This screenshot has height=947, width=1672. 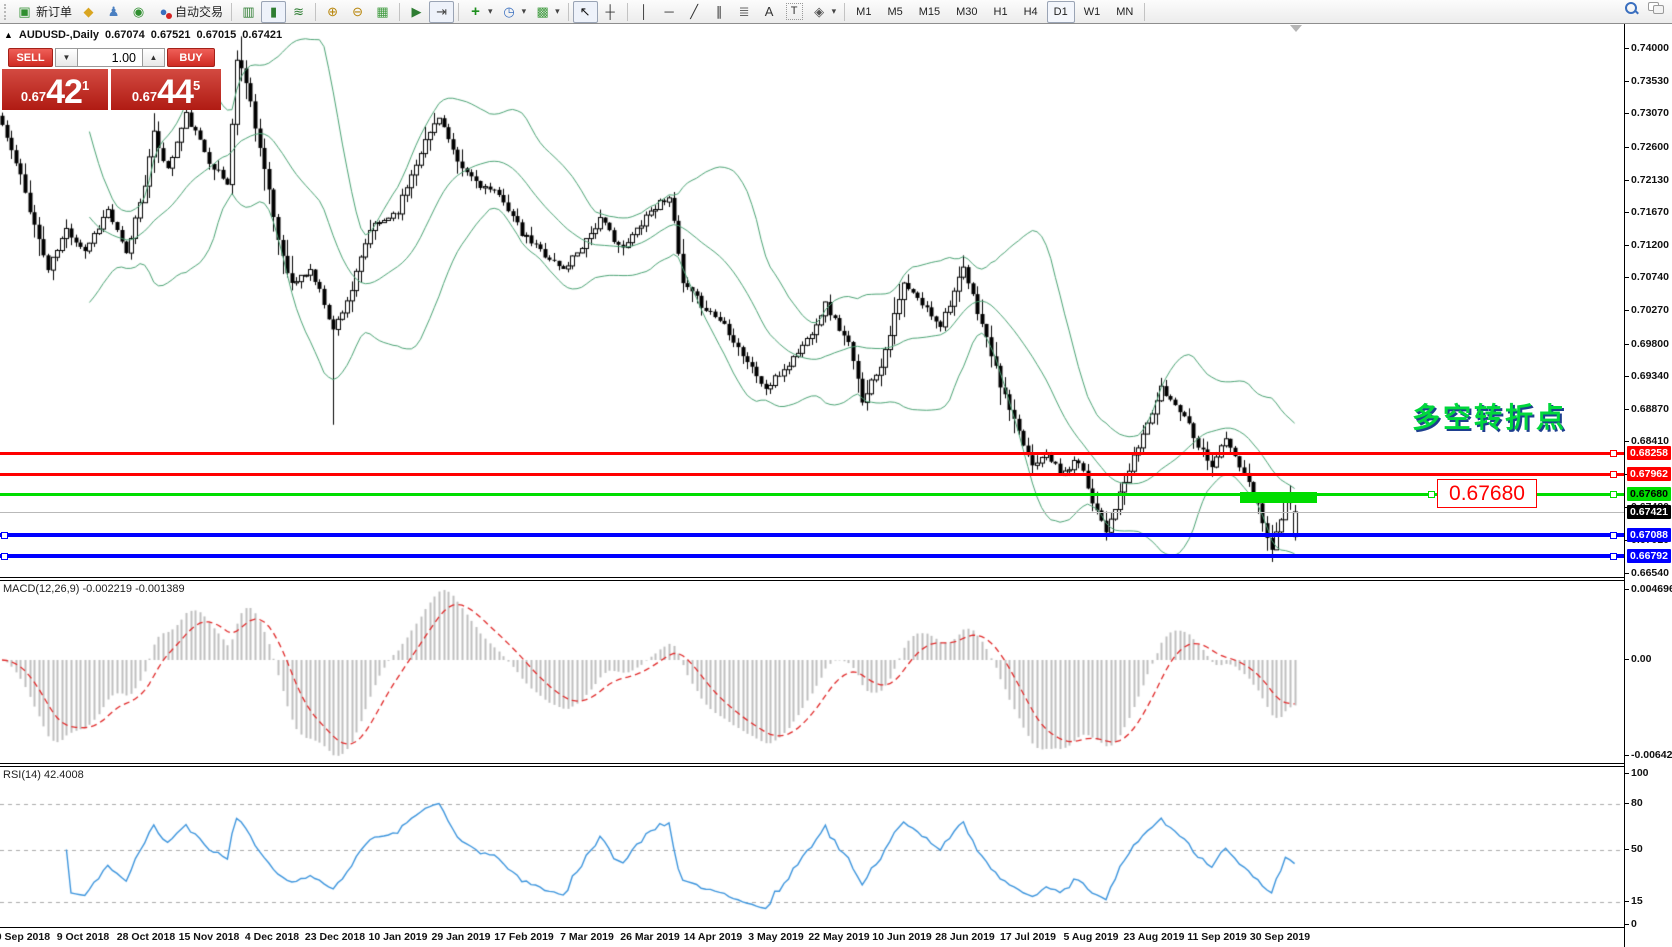 What do you see at coordinates (967, 11) in the screenshot?
I see `timeframe-m30: M30` at bounding box center [967, 11].